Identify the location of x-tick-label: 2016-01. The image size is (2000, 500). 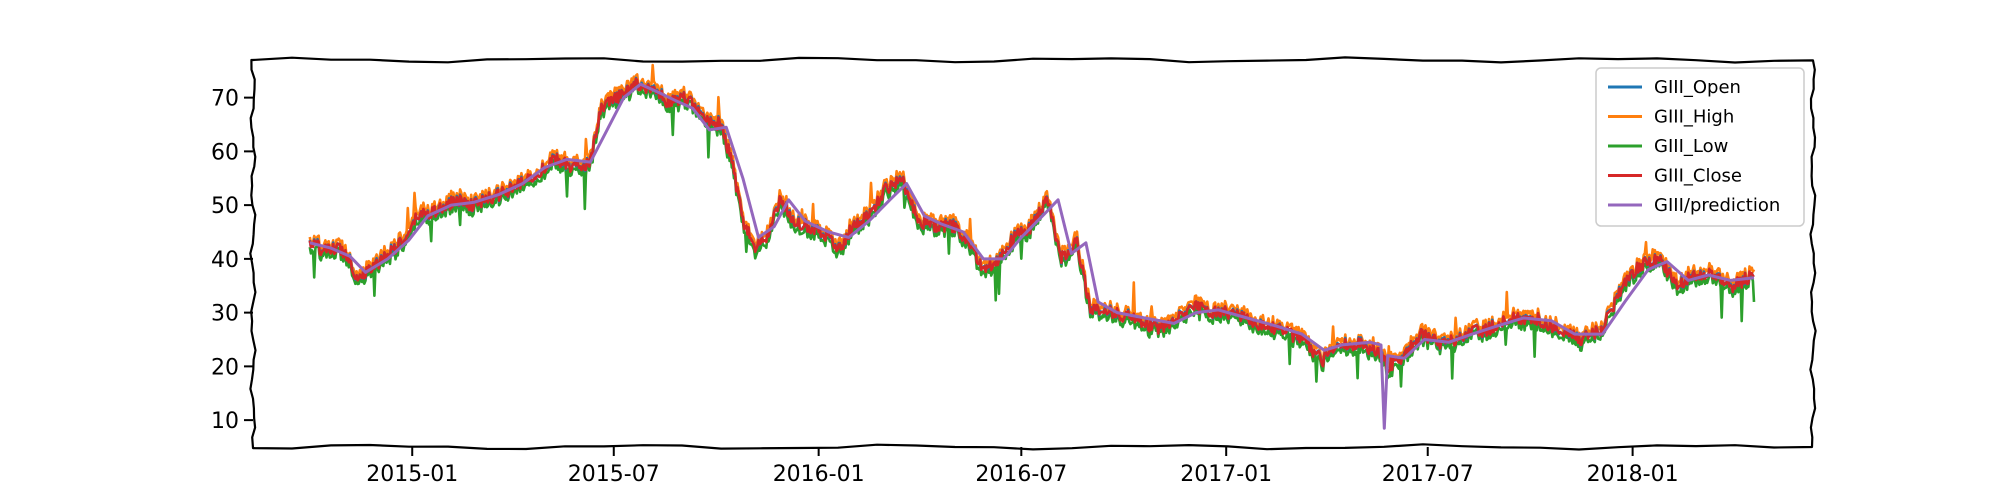
(819, 474).